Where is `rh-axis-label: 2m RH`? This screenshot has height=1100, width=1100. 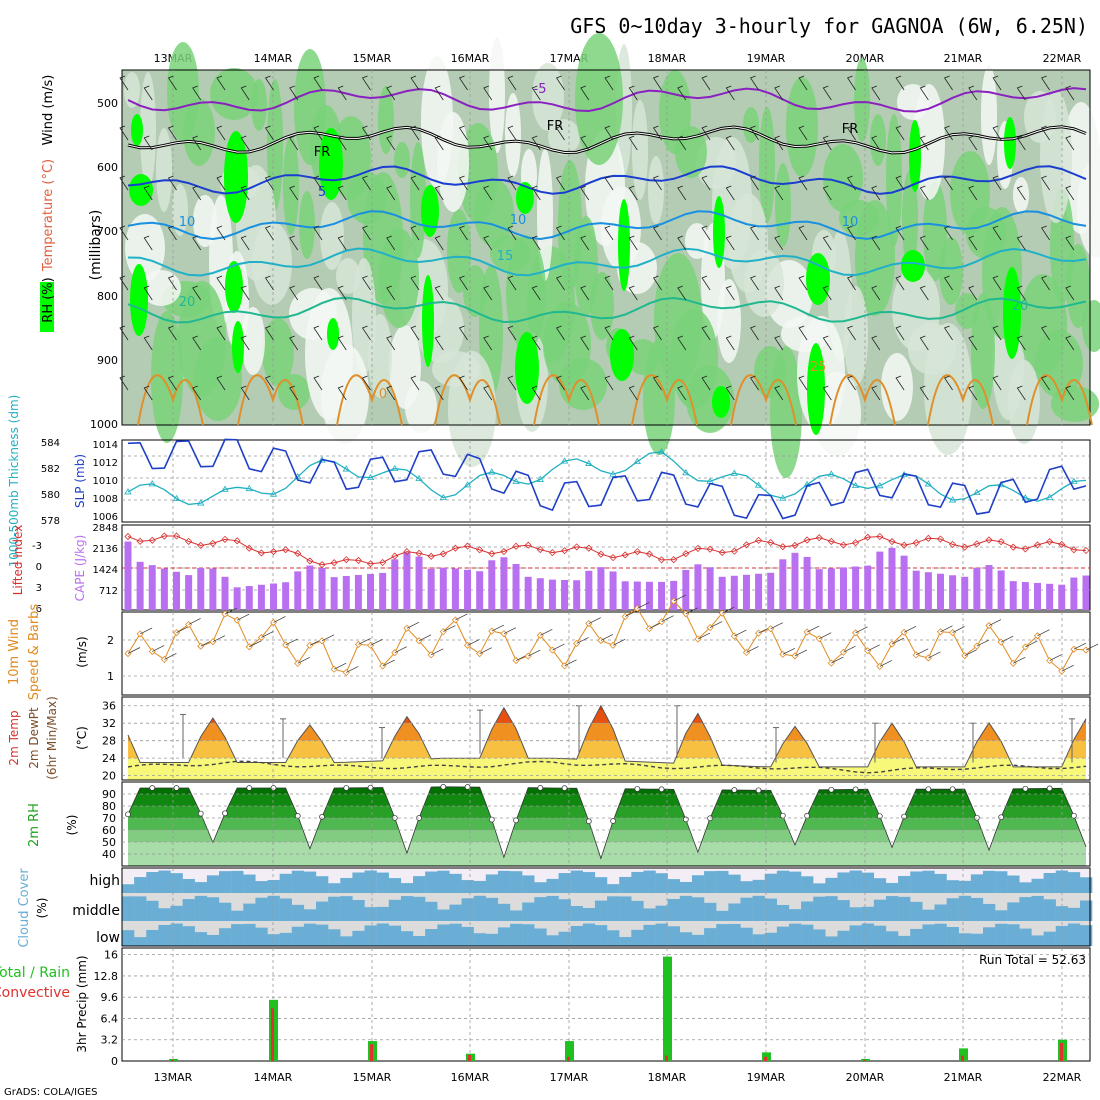
rh-axis-label: 2m RH is located at coordinates (34, 825).